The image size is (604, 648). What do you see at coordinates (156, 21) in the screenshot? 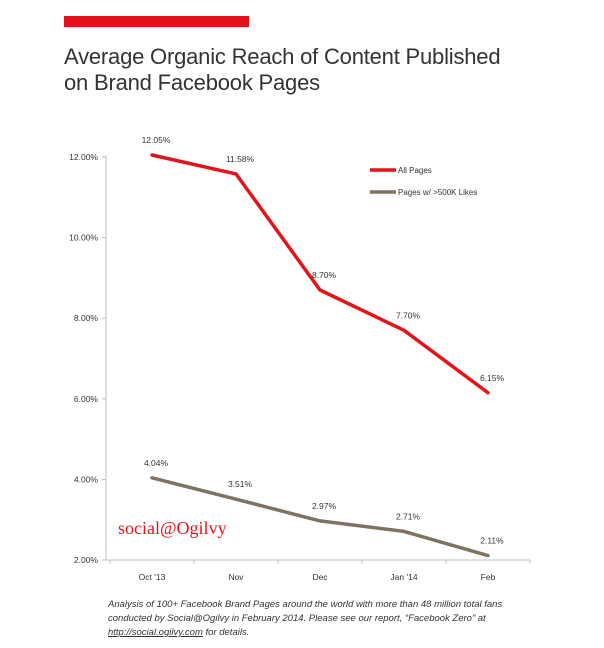
I see `accent-bar` at bounding box center [156, 21].